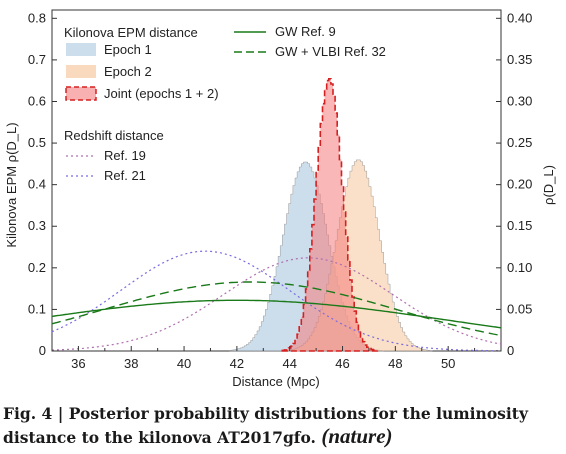 Image resolution: width=566 pixels, height=454 pixels. Describe the element at coordinates (519, 142) in the screenshot. I see `y-right-tick-label: 0.25` at that location.